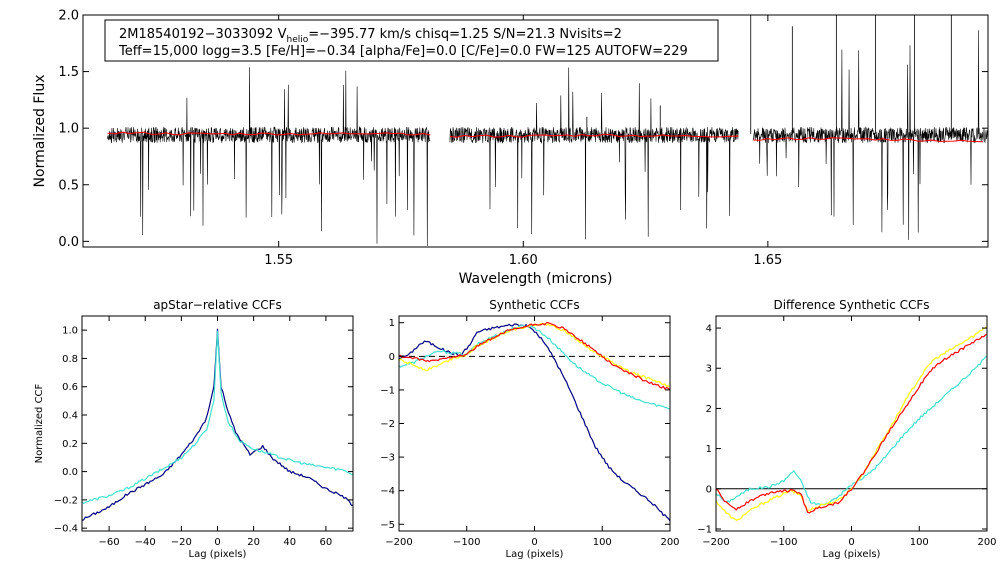 The width and height of the screenshot is (1008, 576). Describe the element at coordinates (70, 359) in the screenshot. I see `y-tick-label: 0.8` at that location.